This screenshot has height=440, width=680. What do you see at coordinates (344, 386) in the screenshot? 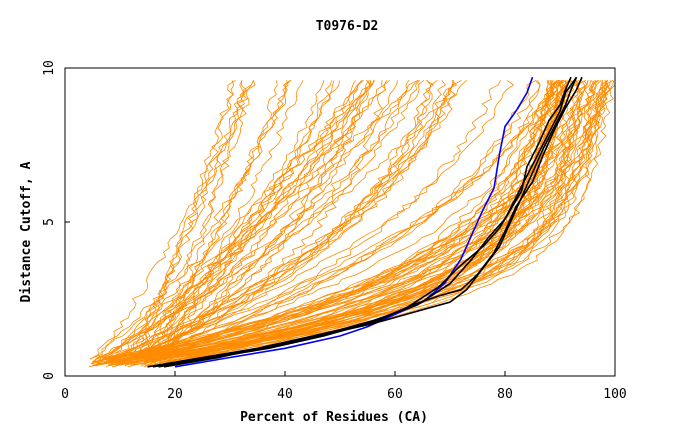
I see `x-axis: 0 20 40 60 80 100` at bounding box center [344, 386].